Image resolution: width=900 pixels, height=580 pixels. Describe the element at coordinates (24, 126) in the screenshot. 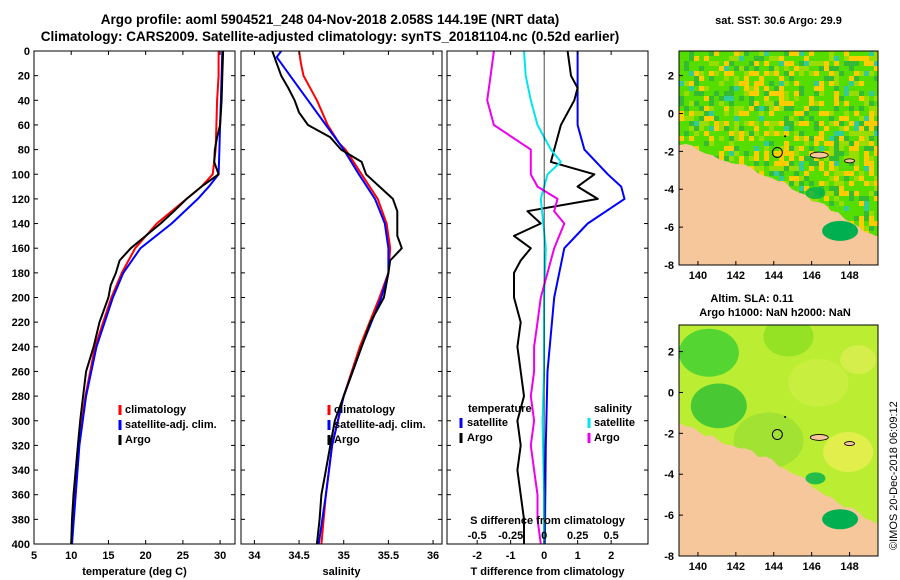

I see `depth-tick-label: 60` at that location.